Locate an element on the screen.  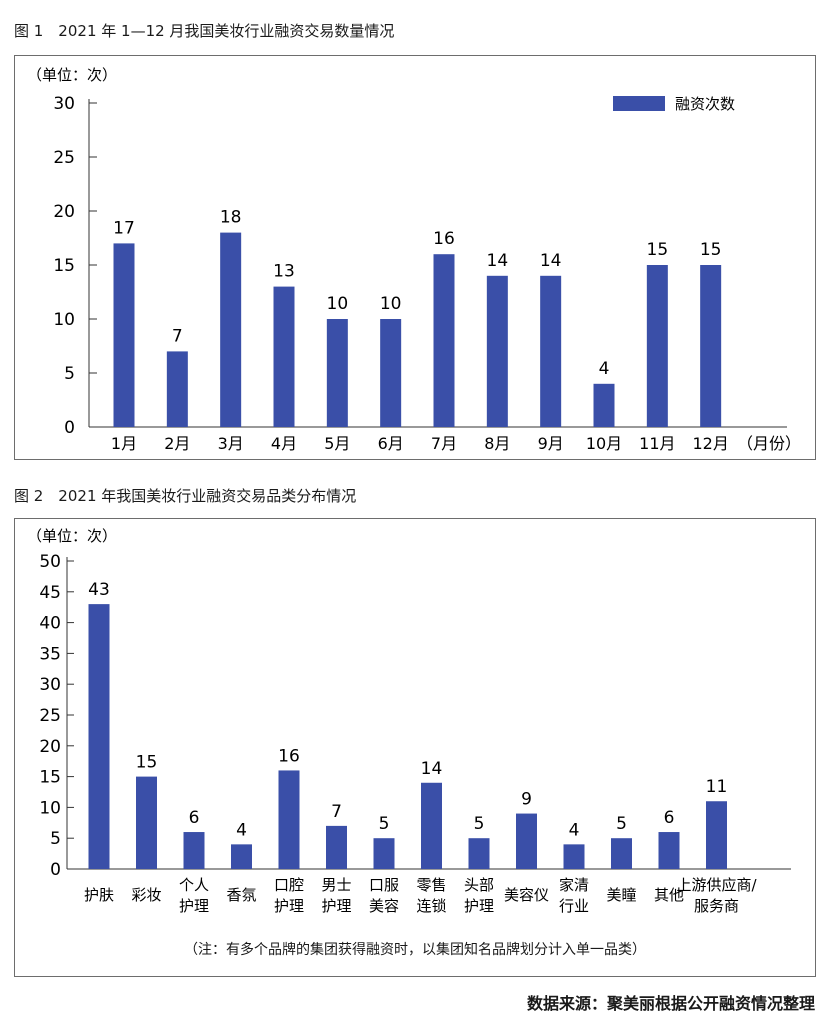
chart2-x-tick-label: 香氛 is located at coordinates (241, 895).